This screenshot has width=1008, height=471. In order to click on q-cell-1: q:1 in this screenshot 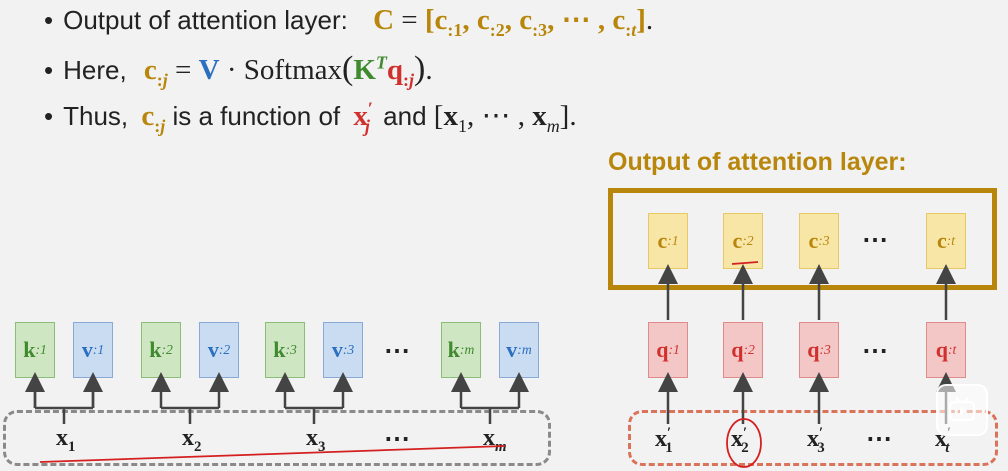, I will do `click(668, 350)`.